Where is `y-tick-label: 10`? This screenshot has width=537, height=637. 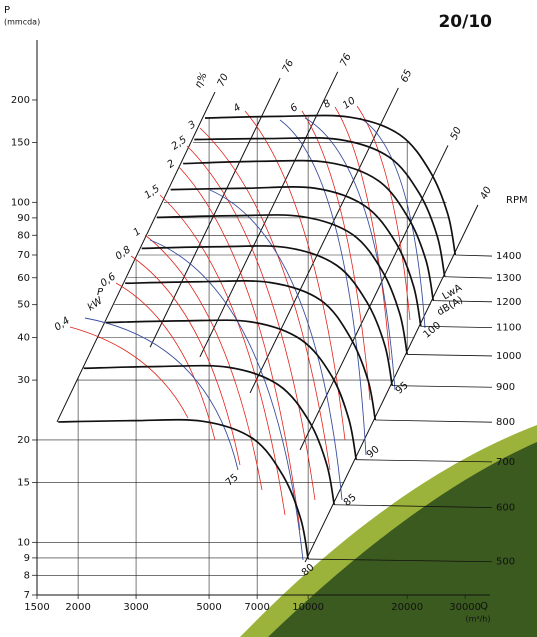 y-tick-label: 10 is located at coordinates (23, 542).